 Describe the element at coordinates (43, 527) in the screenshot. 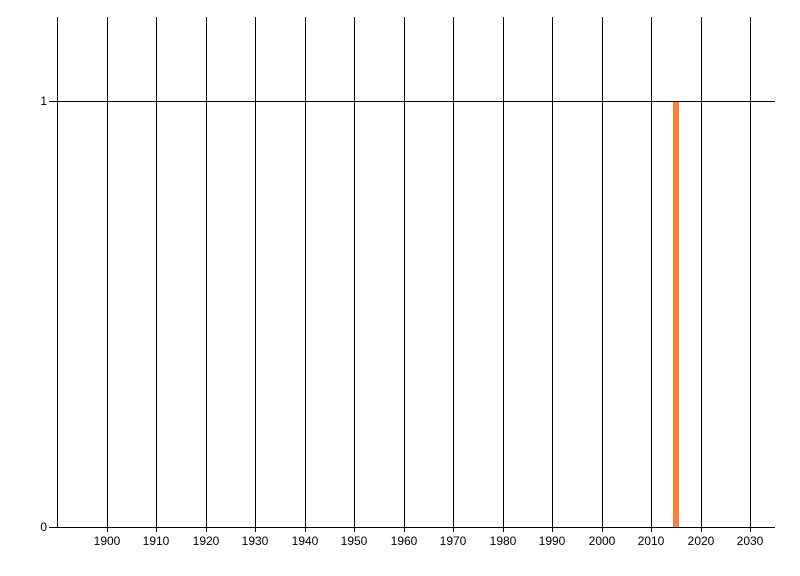

I see `y-tick-label-0: 0` at that location.